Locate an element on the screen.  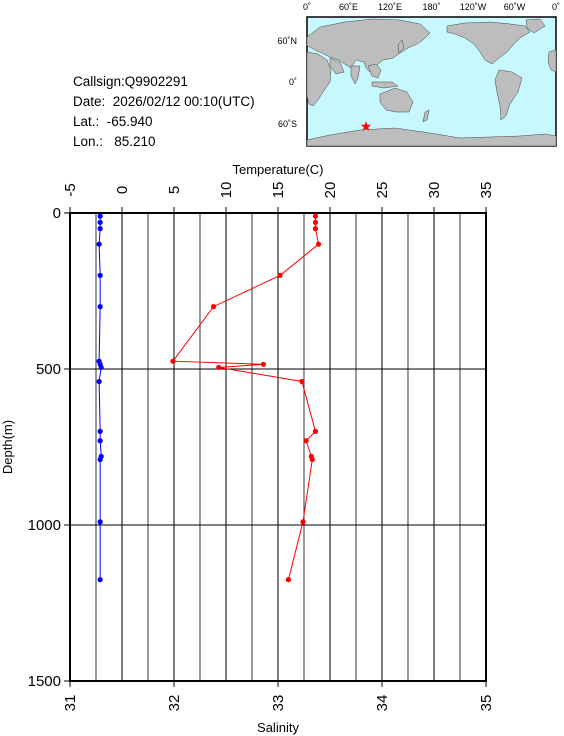
map-label-lon-0: 0˚ is located at coordinates (307, 7).